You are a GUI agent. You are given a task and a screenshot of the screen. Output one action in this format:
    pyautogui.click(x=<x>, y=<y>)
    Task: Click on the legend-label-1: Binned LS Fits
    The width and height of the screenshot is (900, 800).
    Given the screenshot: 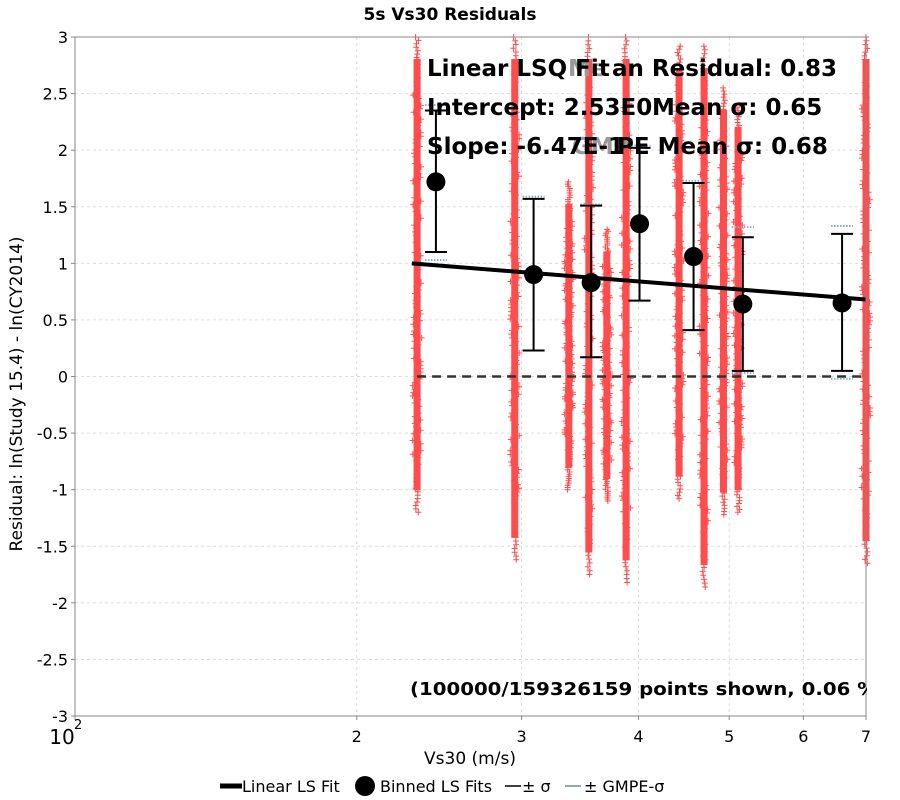 What is the action you would take?
    pyautogui.click(x=436, y=786)
    